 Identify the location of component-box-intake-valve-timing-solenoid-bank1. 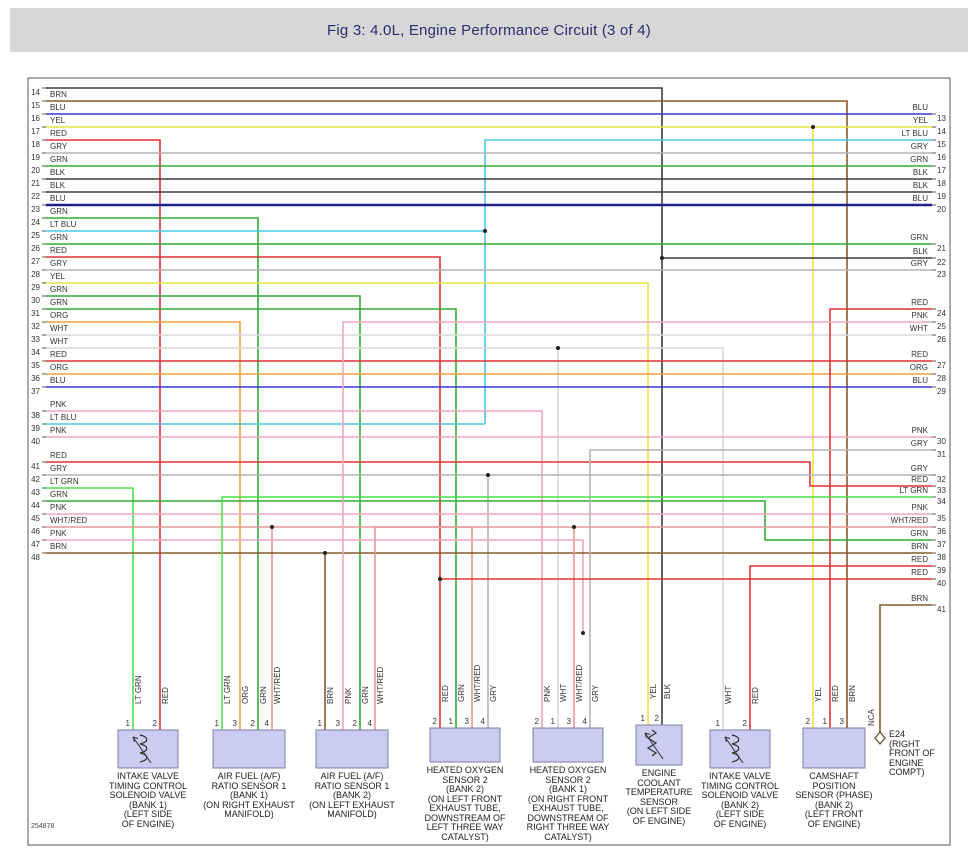
(148, 749).